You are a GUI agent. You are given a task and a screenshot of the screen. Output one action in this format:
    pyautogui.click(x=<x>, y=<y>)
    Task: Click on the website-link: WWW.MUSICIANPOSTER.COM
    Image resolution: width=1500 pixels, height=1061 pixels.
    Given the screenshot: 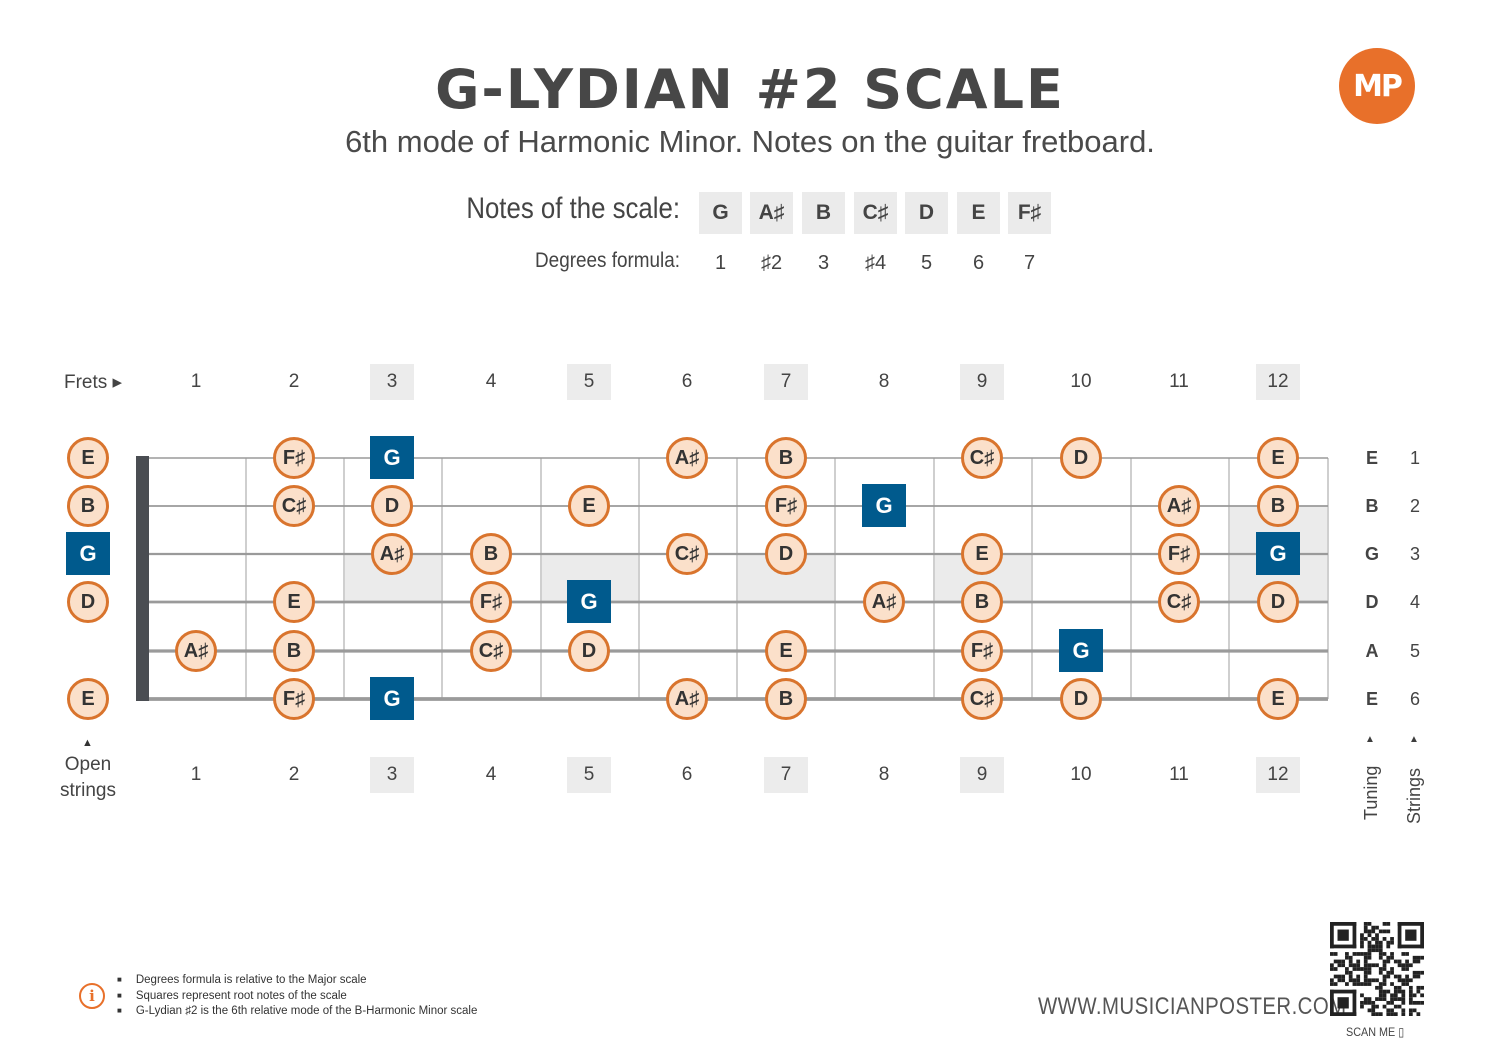 What is the action you would take?
    pyautogui.click(x=1192, y=1006)
    